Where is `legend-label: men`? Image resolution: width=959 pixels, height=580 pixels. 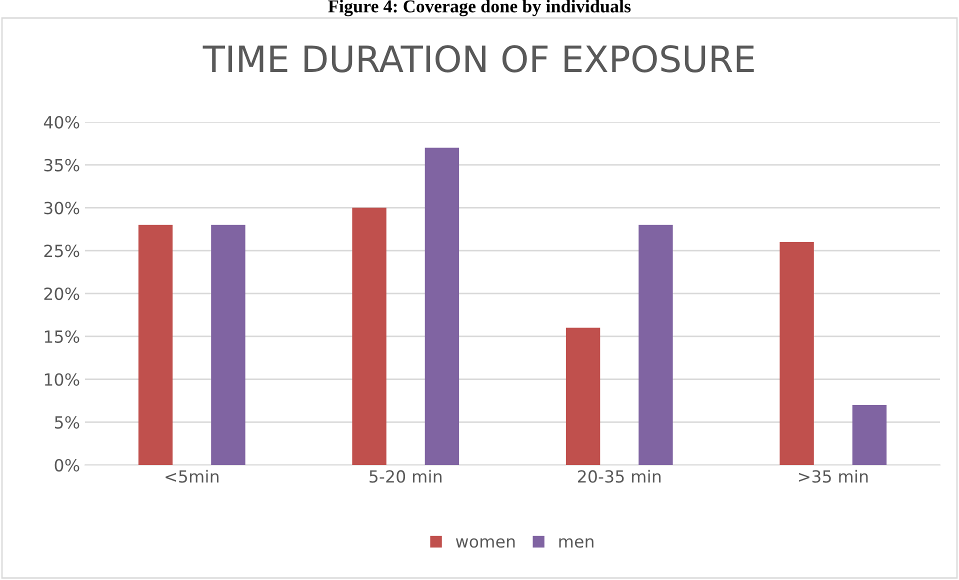
legend-label: men is located at coordinates (576, 543).